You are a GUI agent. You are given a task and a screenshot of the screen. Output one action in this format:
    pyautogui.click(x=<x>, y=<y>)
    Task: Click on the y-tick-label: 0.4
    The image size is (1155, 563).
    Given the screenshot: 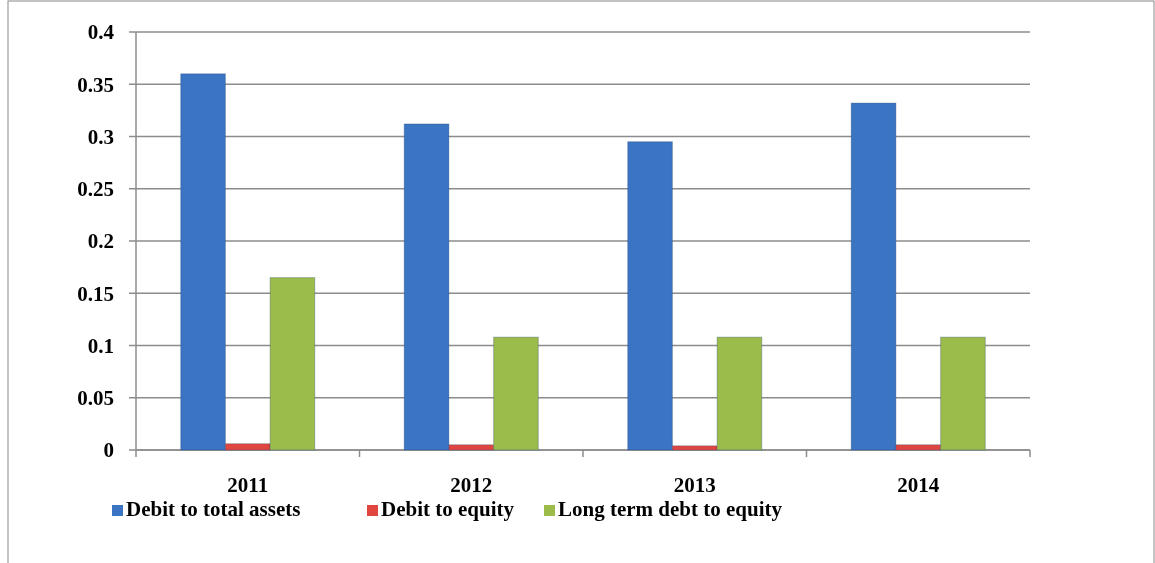 What is the action you would take?
    pyautogui.click(x=101, y=32)
    